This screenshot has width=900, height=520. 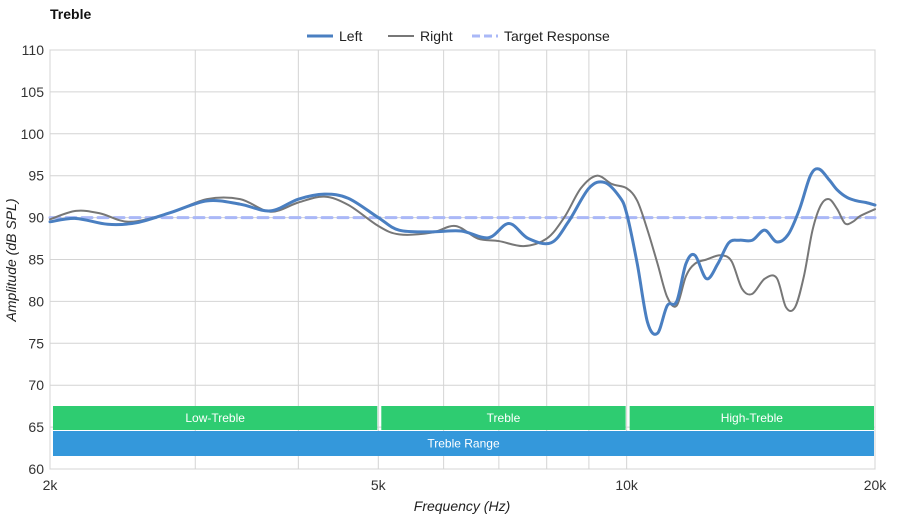 I want to click on x-tick-label: 5k, so click(x=379, y=485).